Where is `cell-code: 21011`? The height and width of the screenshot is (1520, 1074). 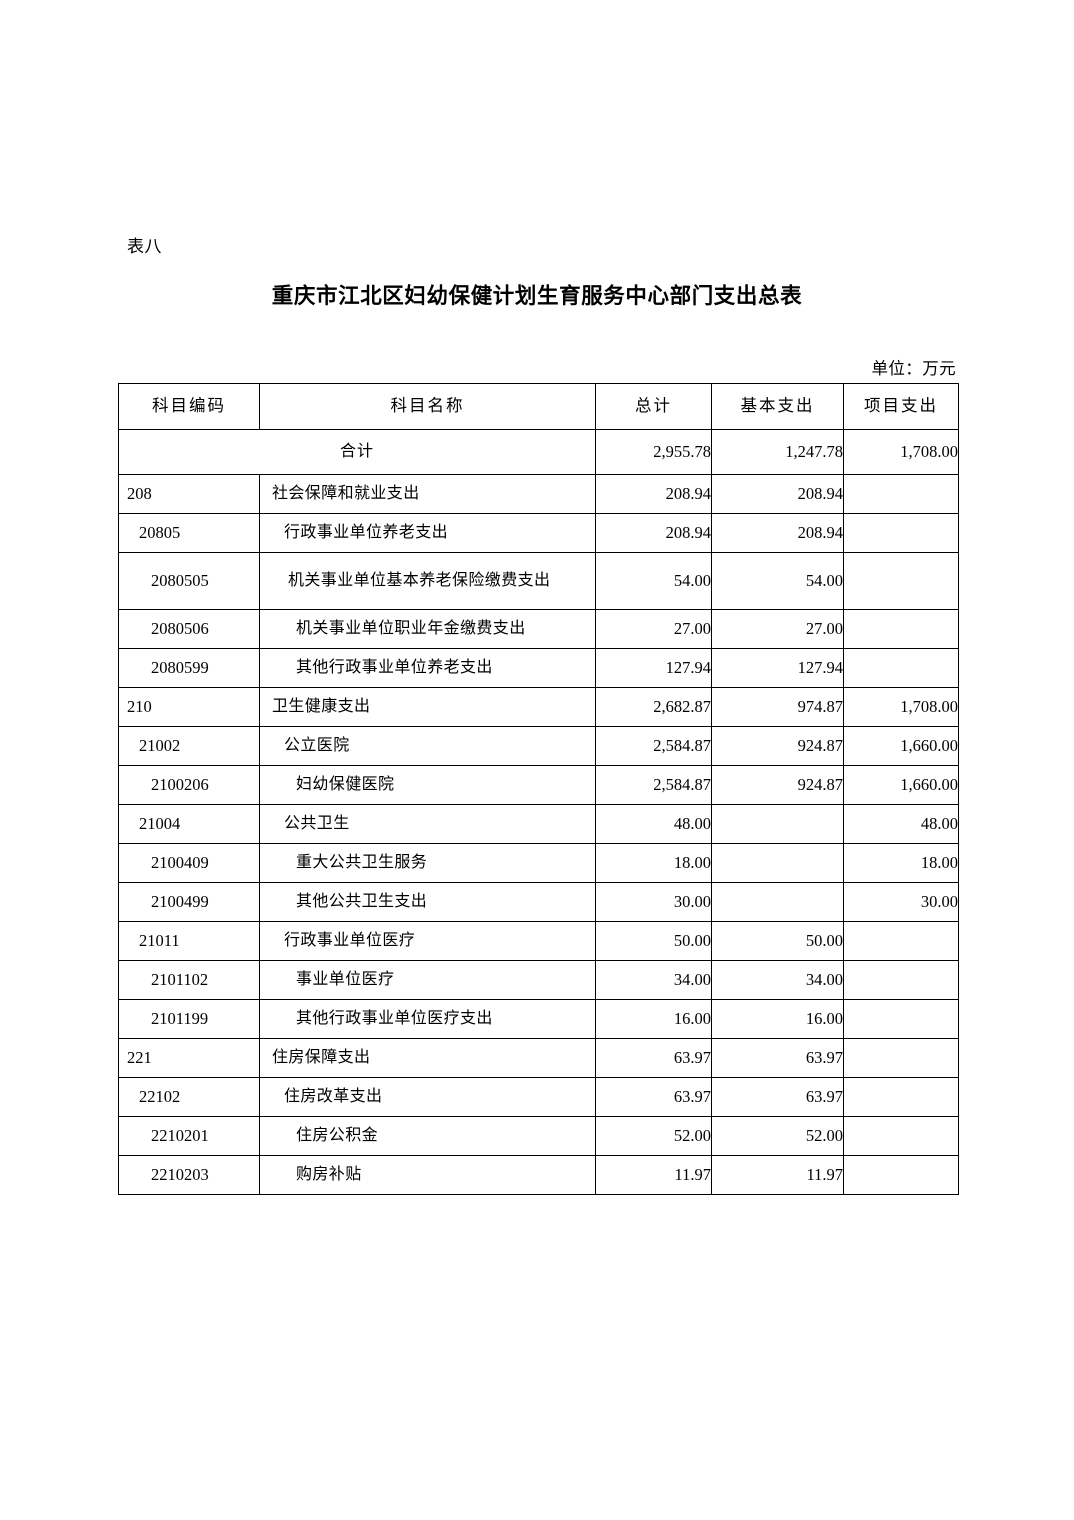
cell-code: 21011 is located at coordinates (189, 941).